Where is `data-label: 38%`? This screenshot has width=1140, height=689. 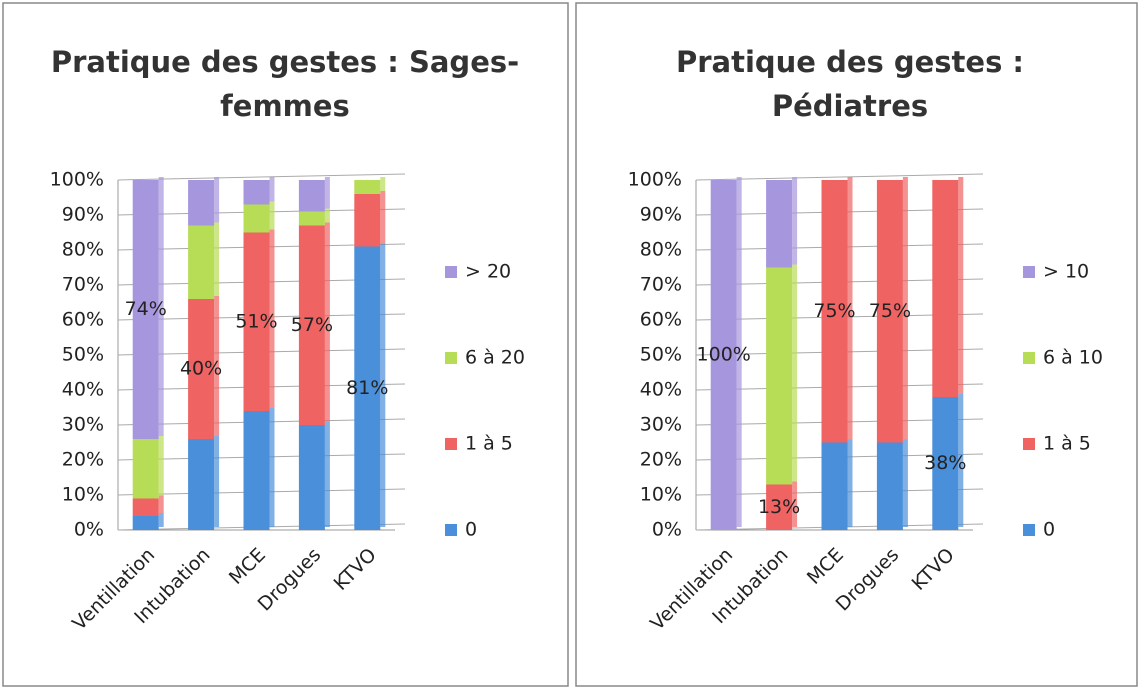 data-label: 38% is located at coordinates (945, 463).